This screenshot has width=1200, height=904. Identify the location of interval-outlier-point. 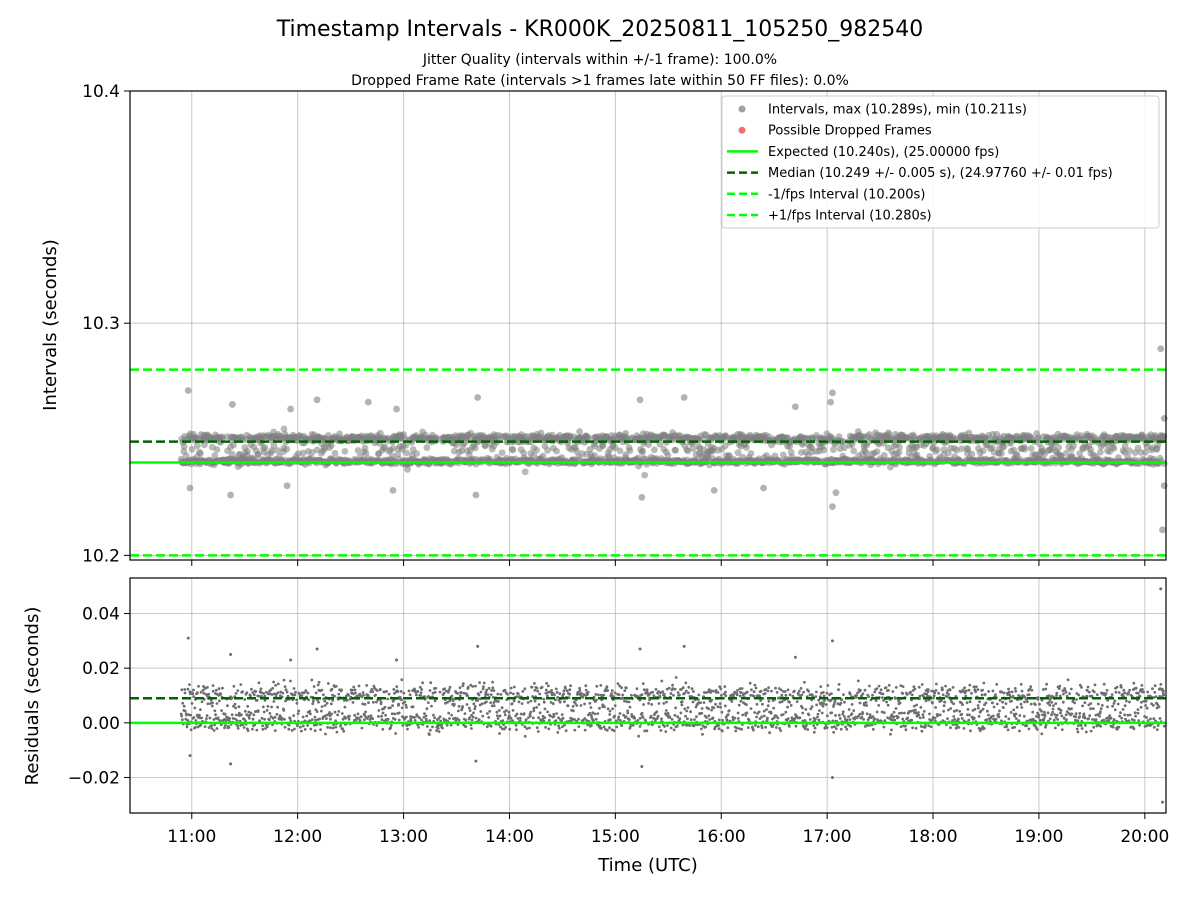
(640, 399).